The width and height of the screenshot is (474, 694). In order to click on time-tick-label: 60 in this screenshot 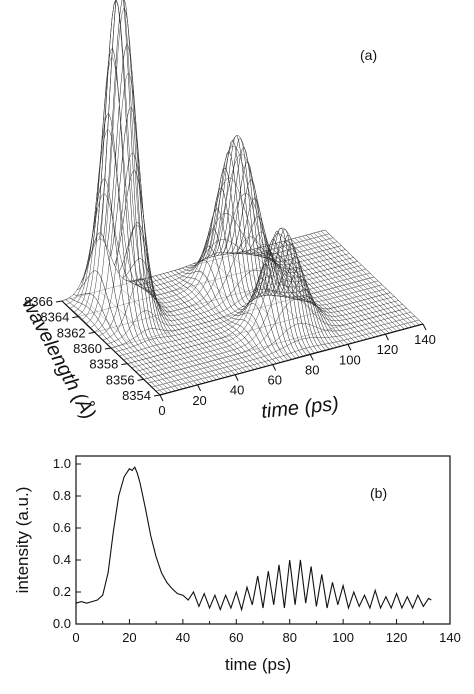, I will do `click(274, 380)`.